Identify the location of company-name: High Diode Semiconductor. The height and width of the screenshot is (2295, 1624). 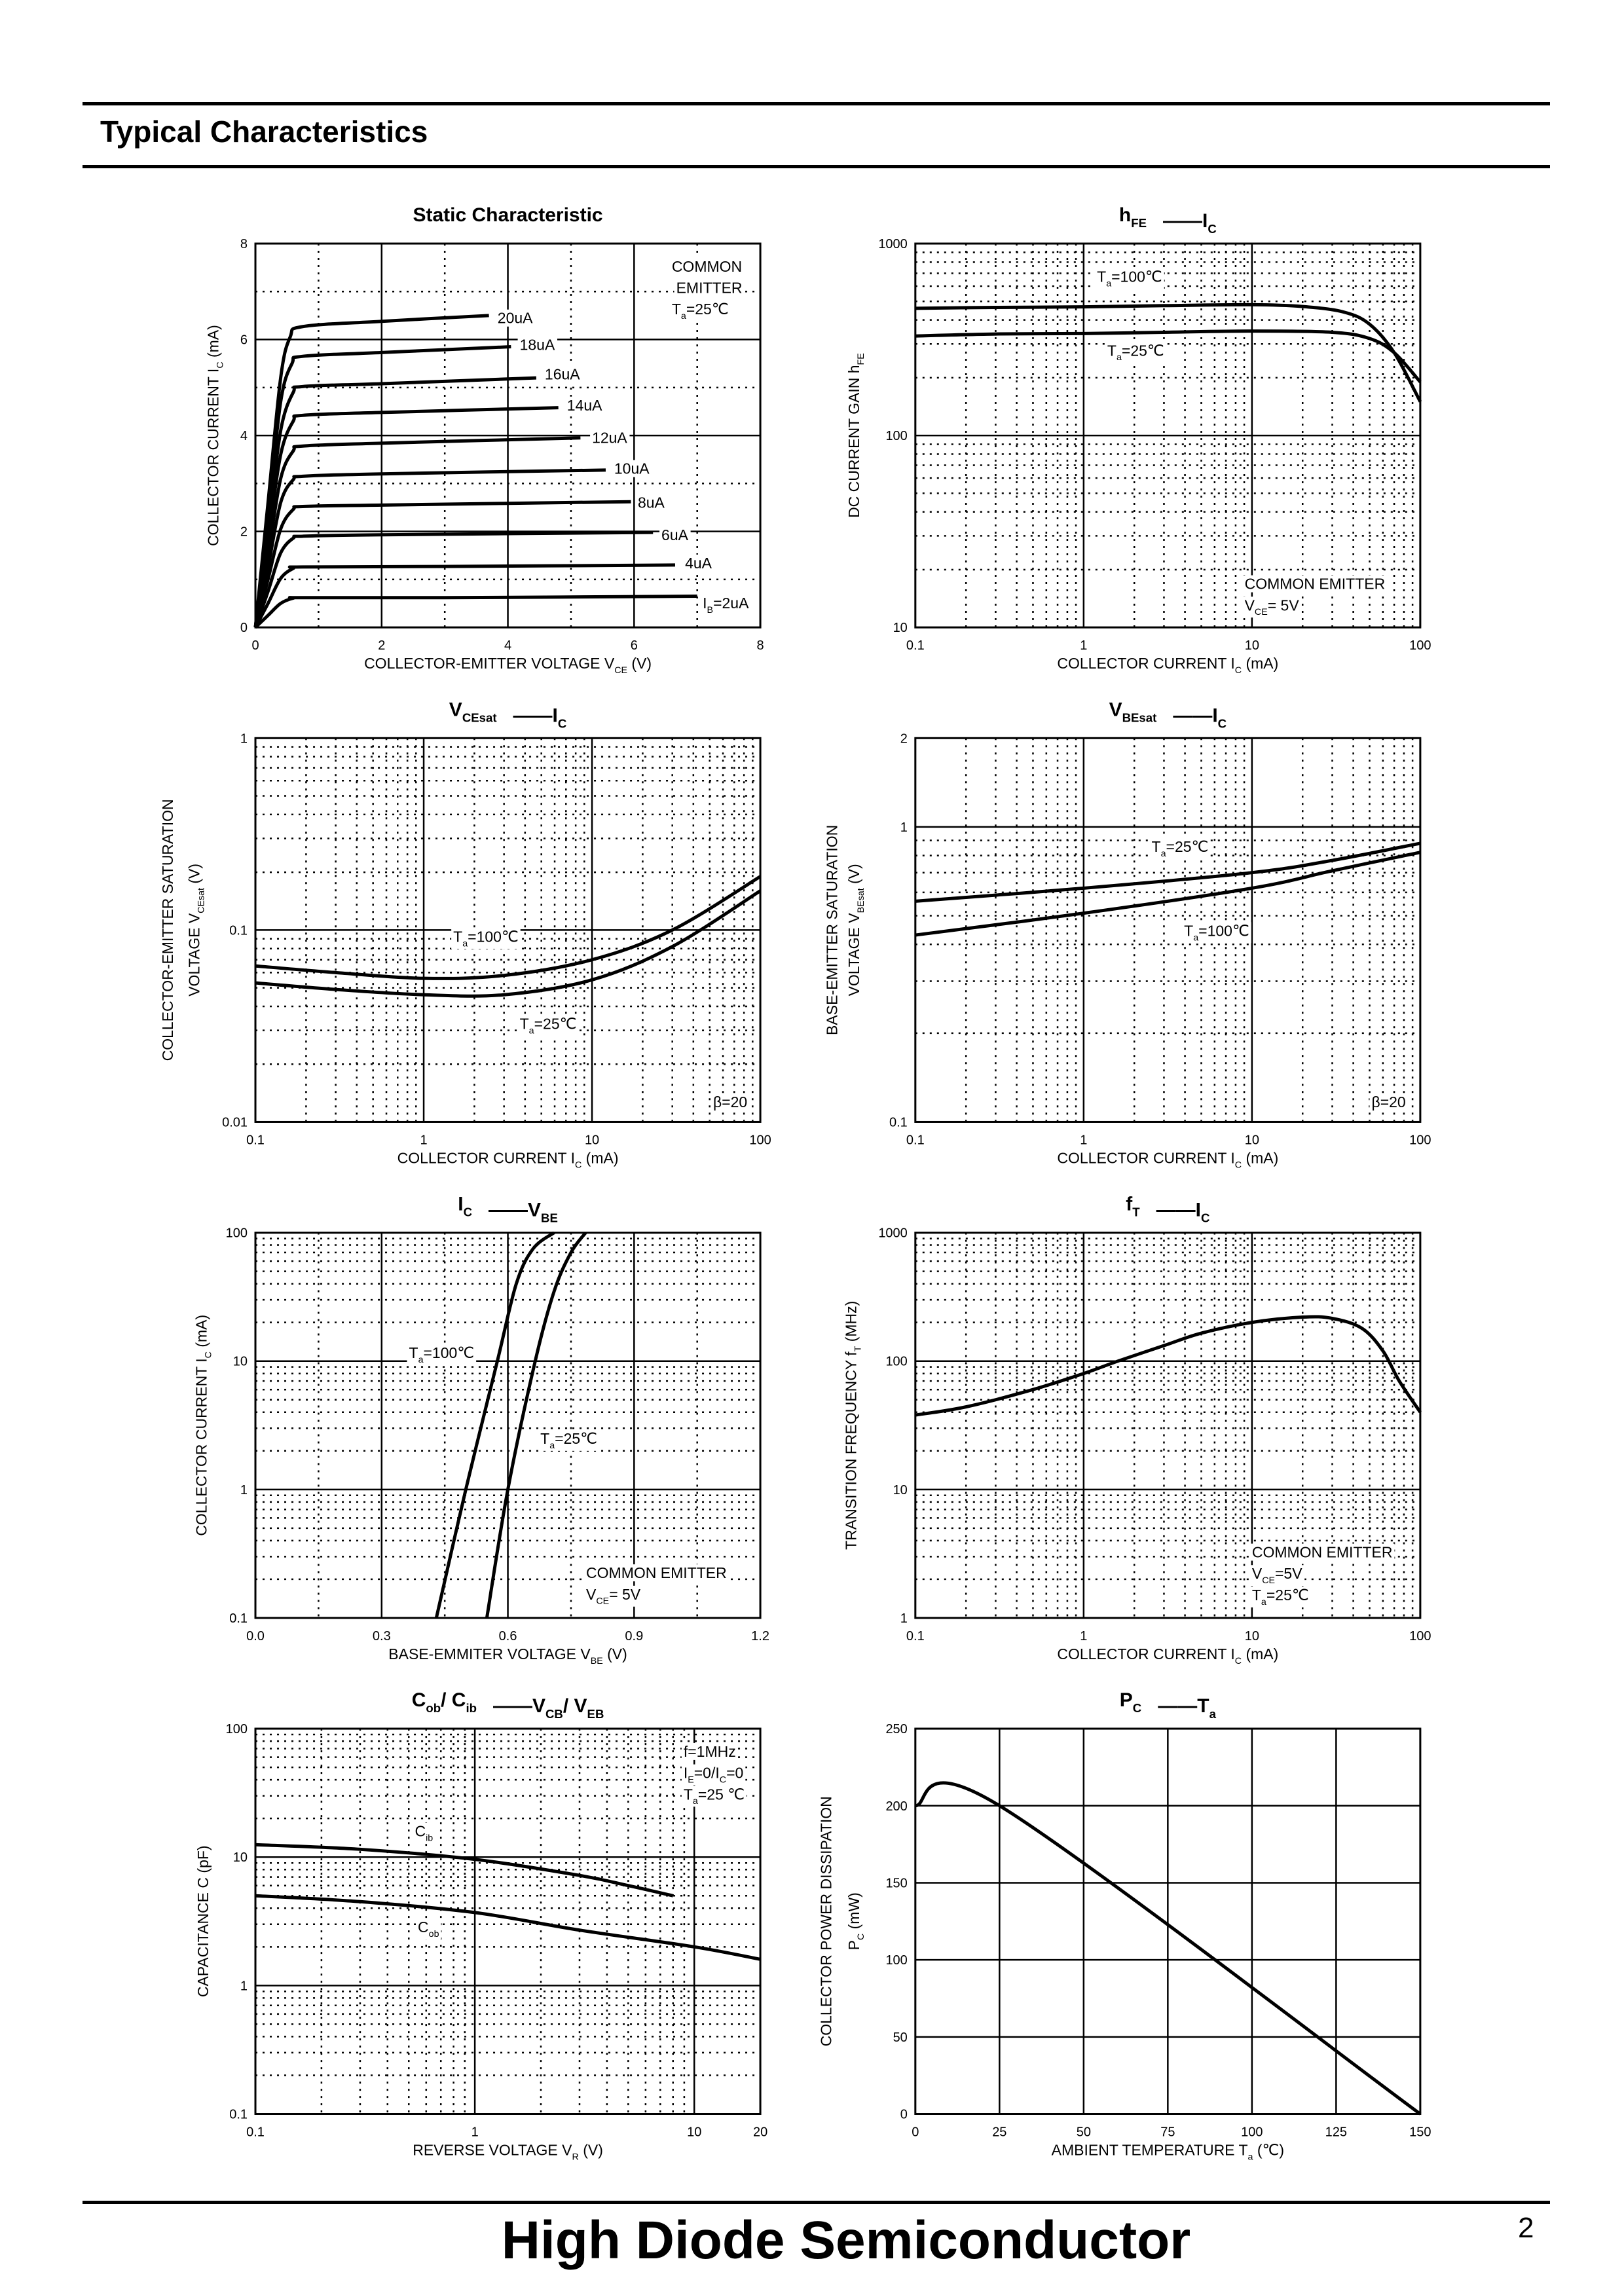
(846, 2240).